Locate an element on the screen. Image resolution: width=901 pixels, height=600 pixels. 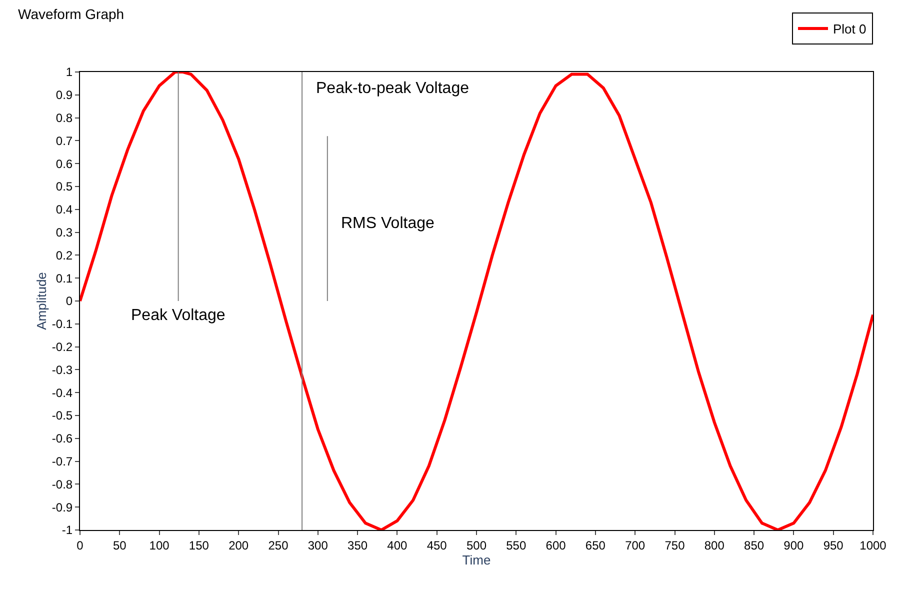
annotation: Peak-to-peak Voltage is located at coordinates (393, 88).